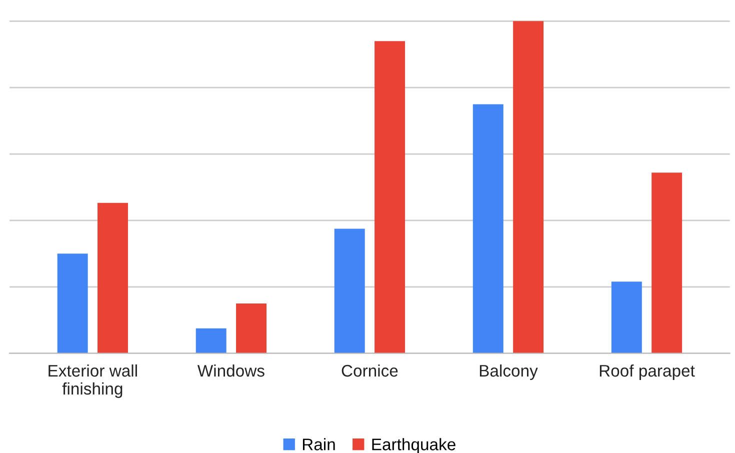  What do you see at coordinates (370, 370) in the screenshot?
I see `x-tick-label: Cornice` at bounding box center [370, 370].